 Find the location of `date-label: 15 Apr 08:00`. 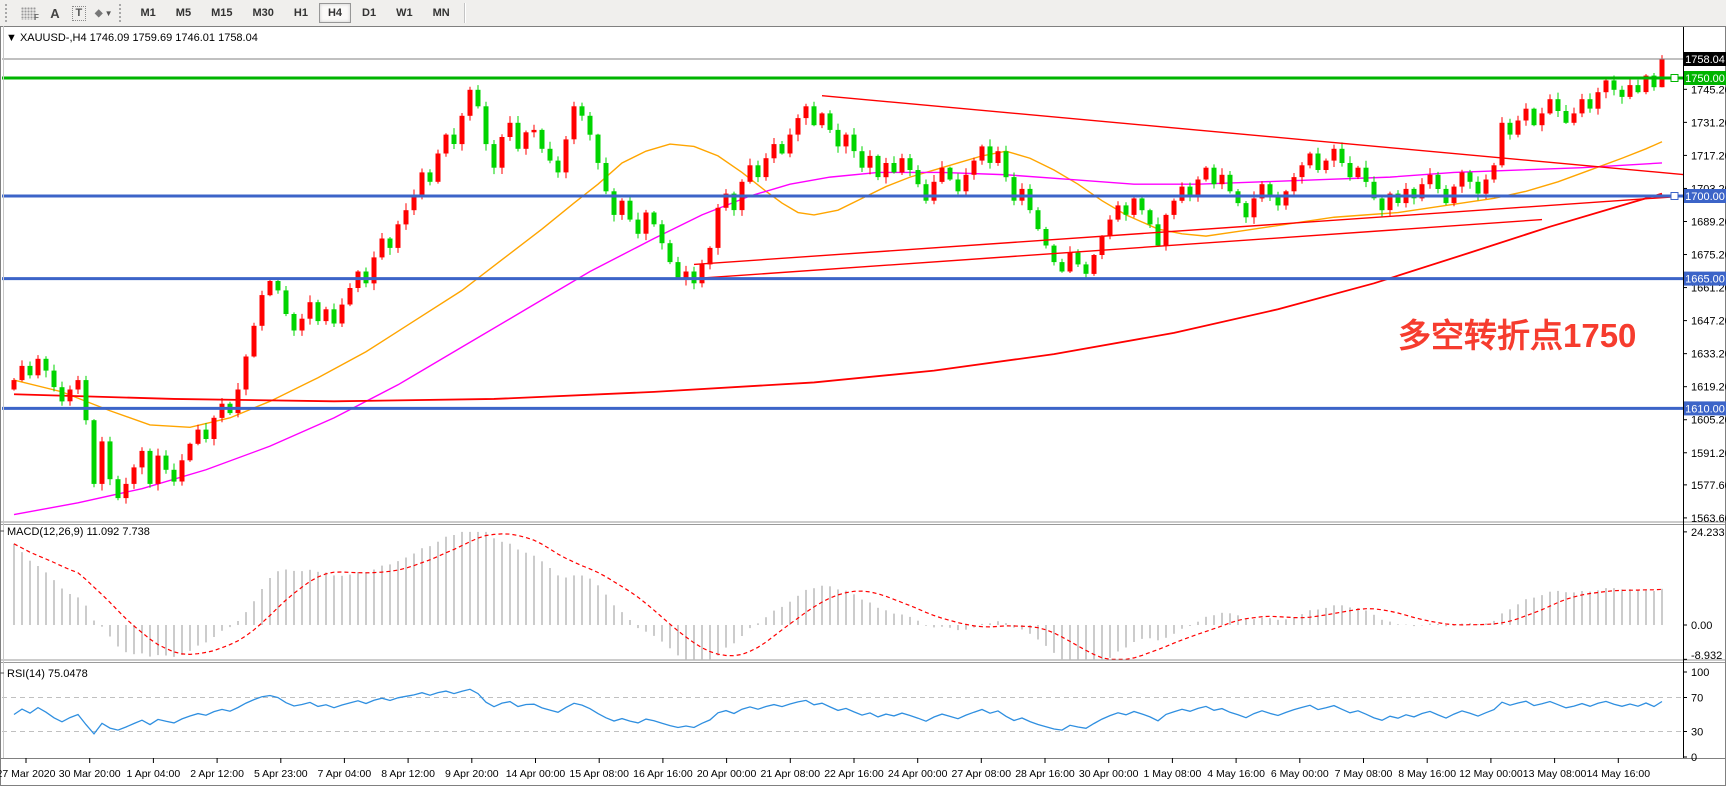

date-label: 15 Apr 08:00 is located at coordinates (599, 774).